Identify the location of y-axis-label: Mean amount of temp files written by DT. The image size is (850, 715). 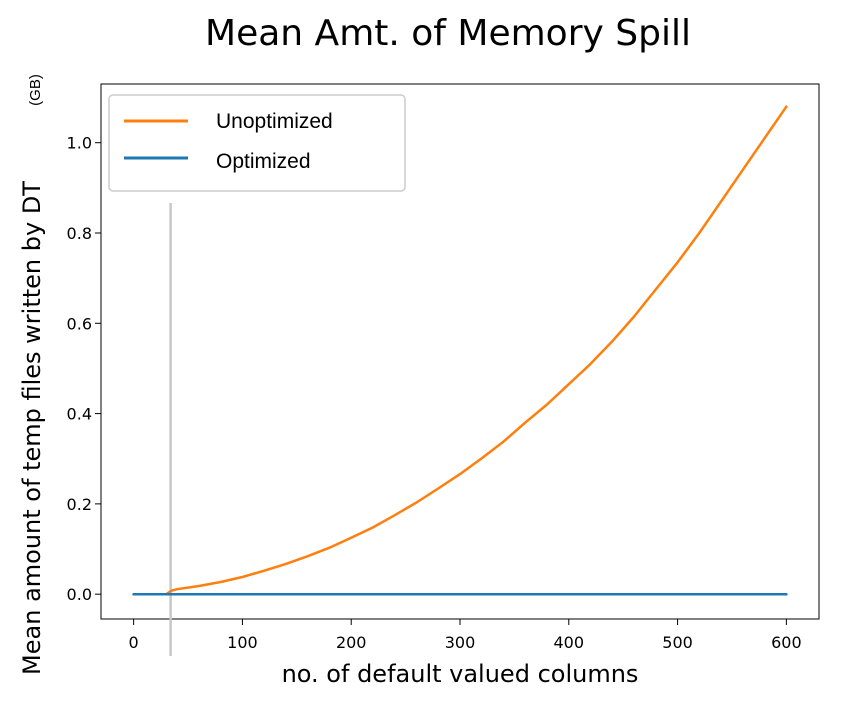
(32, 428).